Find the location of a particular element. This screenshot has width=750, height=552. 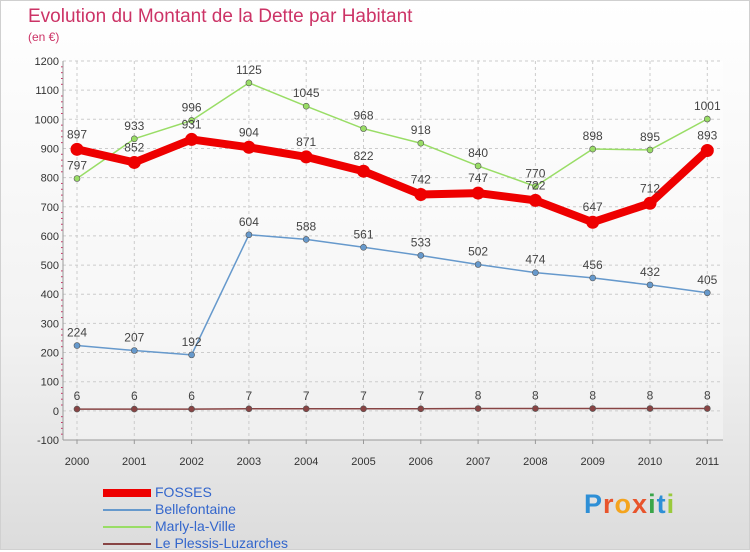

data-label: 895 is located at coordinates (650, 137).